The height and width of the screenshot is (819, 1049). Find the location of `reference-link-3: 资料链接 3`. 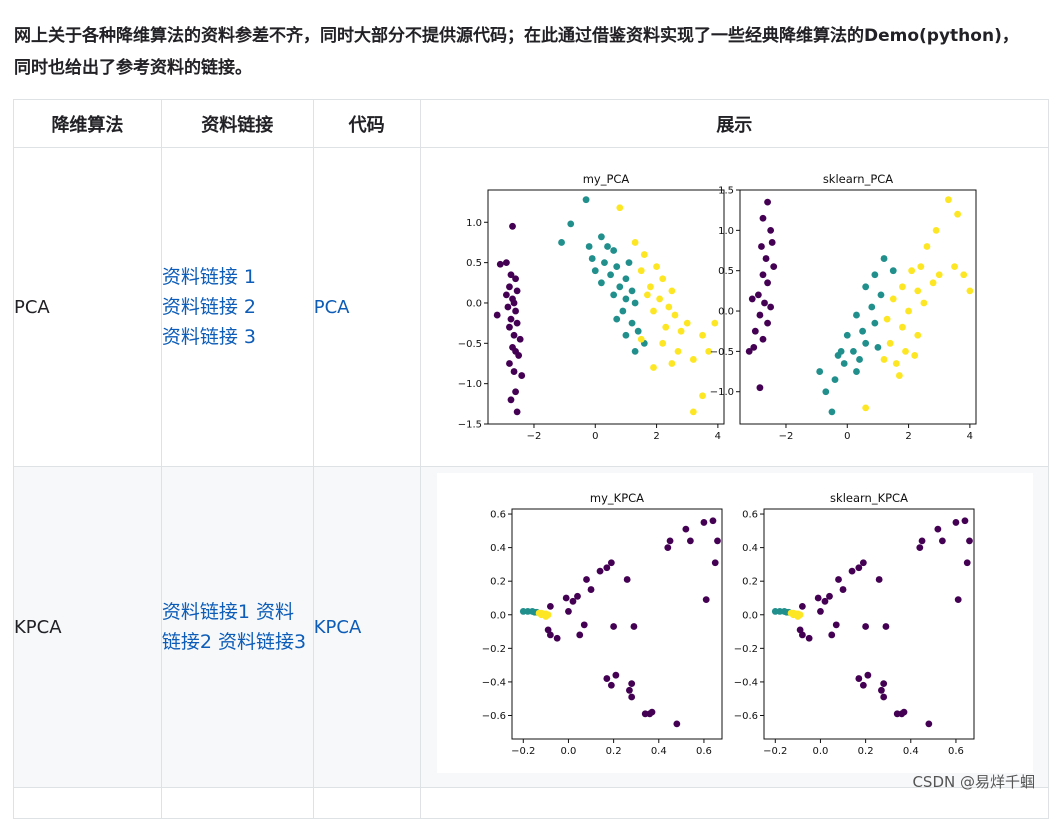

reference-link-3: 资料链接 3 is located at coordinates (209, 337).